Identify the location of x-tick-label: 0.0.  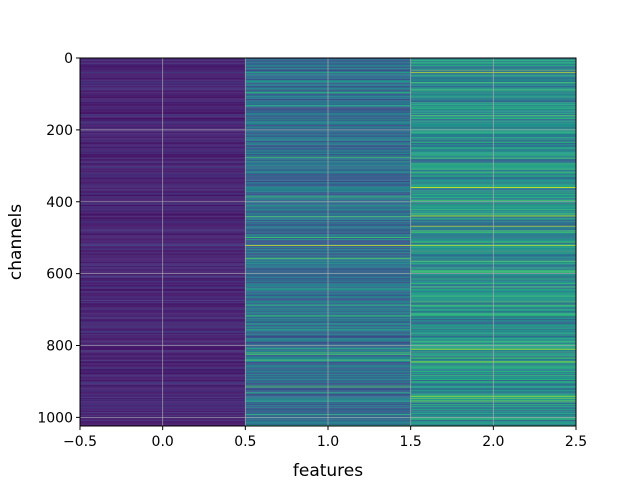
(163, 442).